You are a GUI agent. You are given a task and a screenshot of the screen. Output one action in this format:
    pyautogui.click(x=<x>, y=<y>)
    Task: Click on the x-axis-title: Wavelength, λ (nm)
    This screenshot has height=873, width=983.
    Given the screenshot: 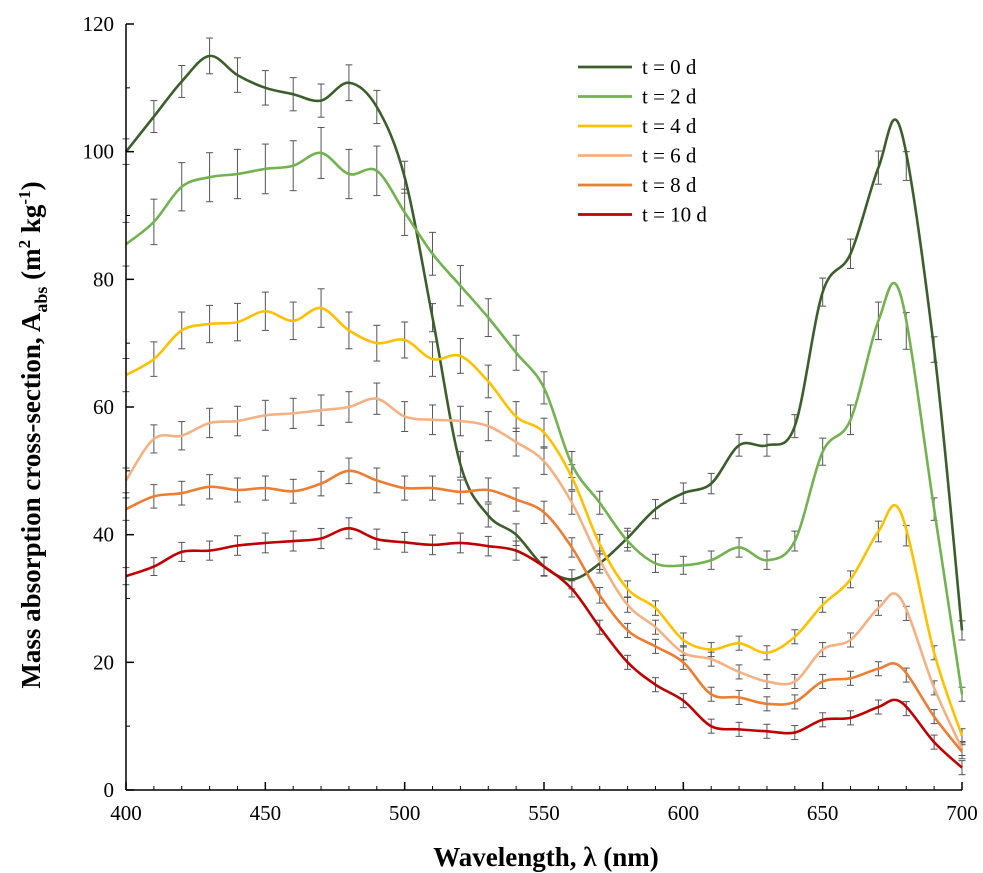 What is the action you would take?
    pyautogui.click(x=546, y=857)
    